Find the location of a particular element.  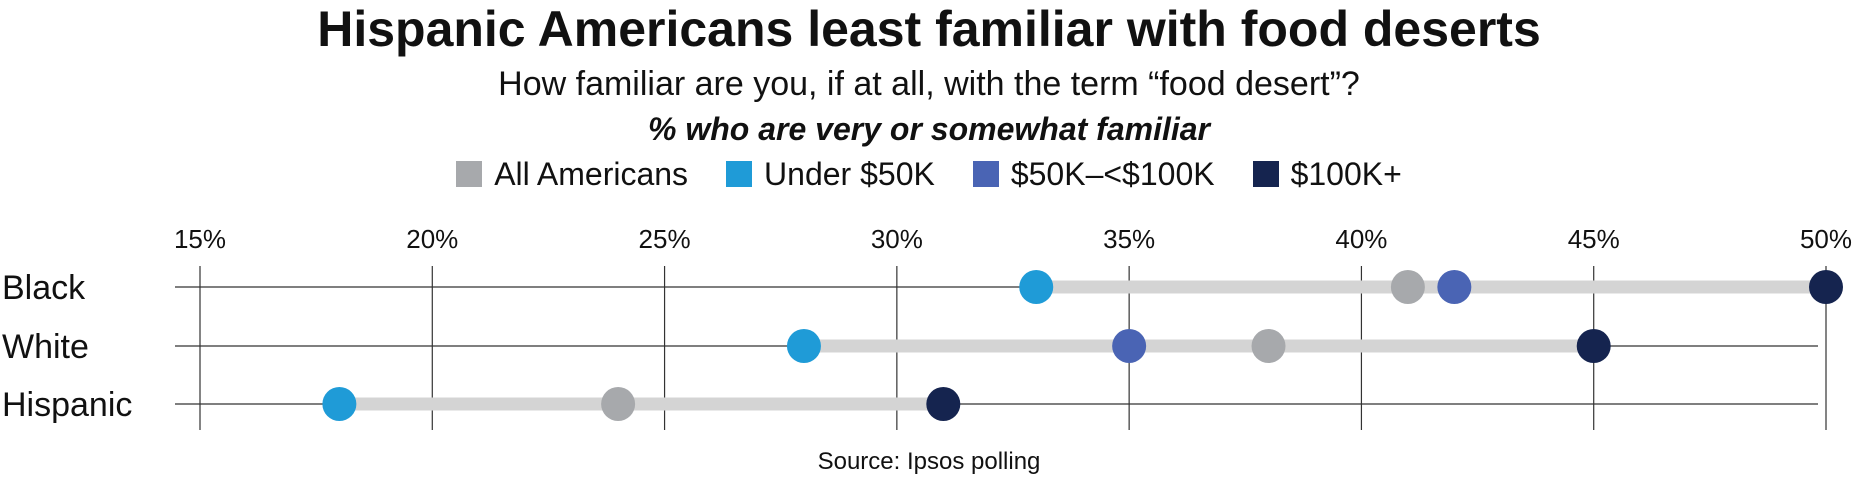

legend-swatch-100k-plus is located at coordinates (1265, 174).